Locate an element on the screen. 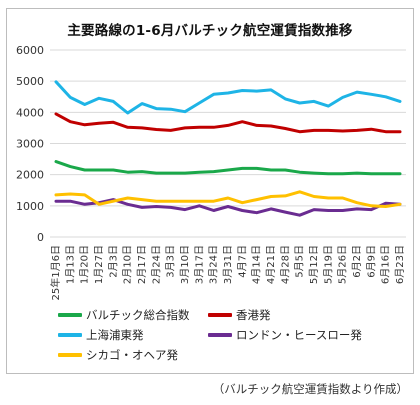 The width and height of the screenshot is (420, 405). x-tick-label: 2月10日 is located at coordinates (128, 264).